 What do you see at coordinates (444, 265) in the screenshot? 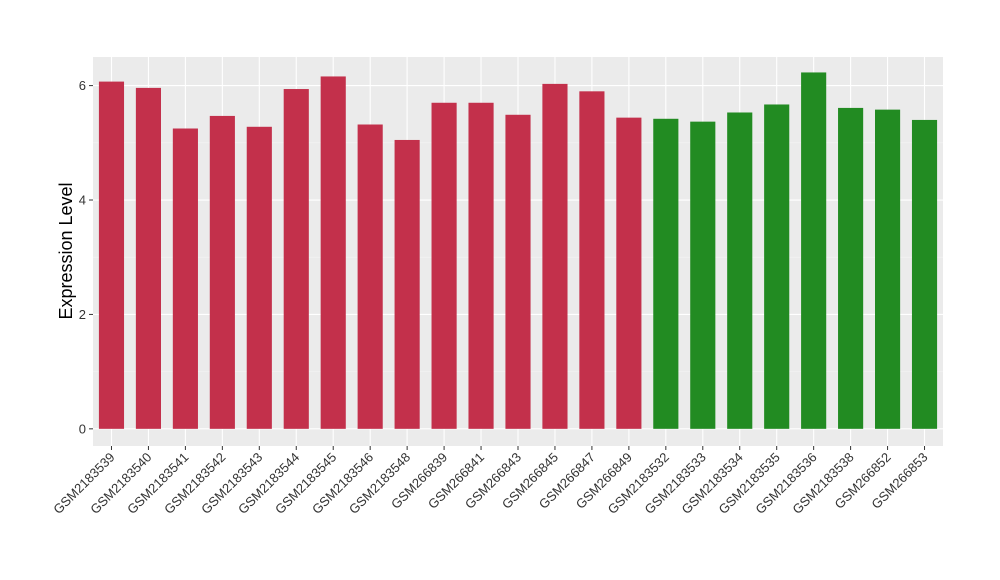
I see `bar-GSM266839` at bounding box center [444, 265].